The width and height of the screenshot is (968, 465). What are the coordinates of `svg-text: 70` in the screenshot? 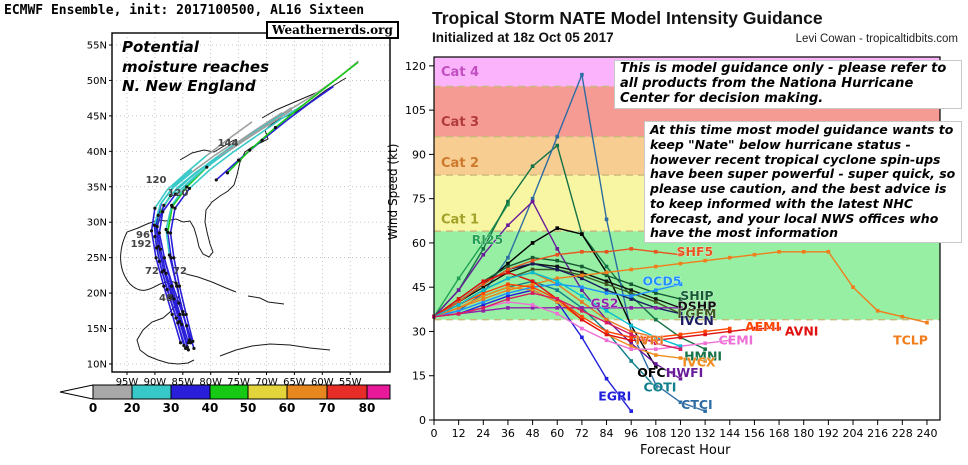 It's located at (327, 408).